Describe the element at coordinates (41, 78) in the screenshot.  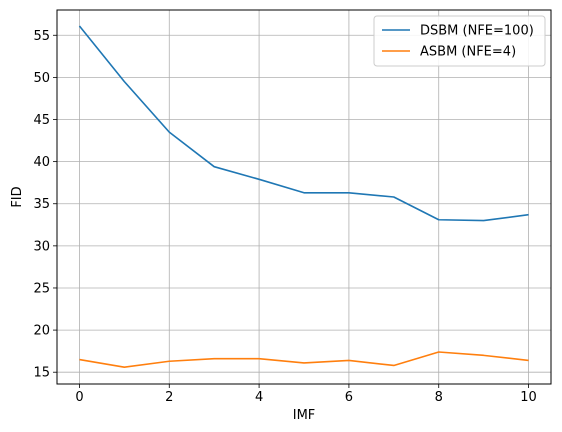
I see `y-tick-label: 50` at that location.